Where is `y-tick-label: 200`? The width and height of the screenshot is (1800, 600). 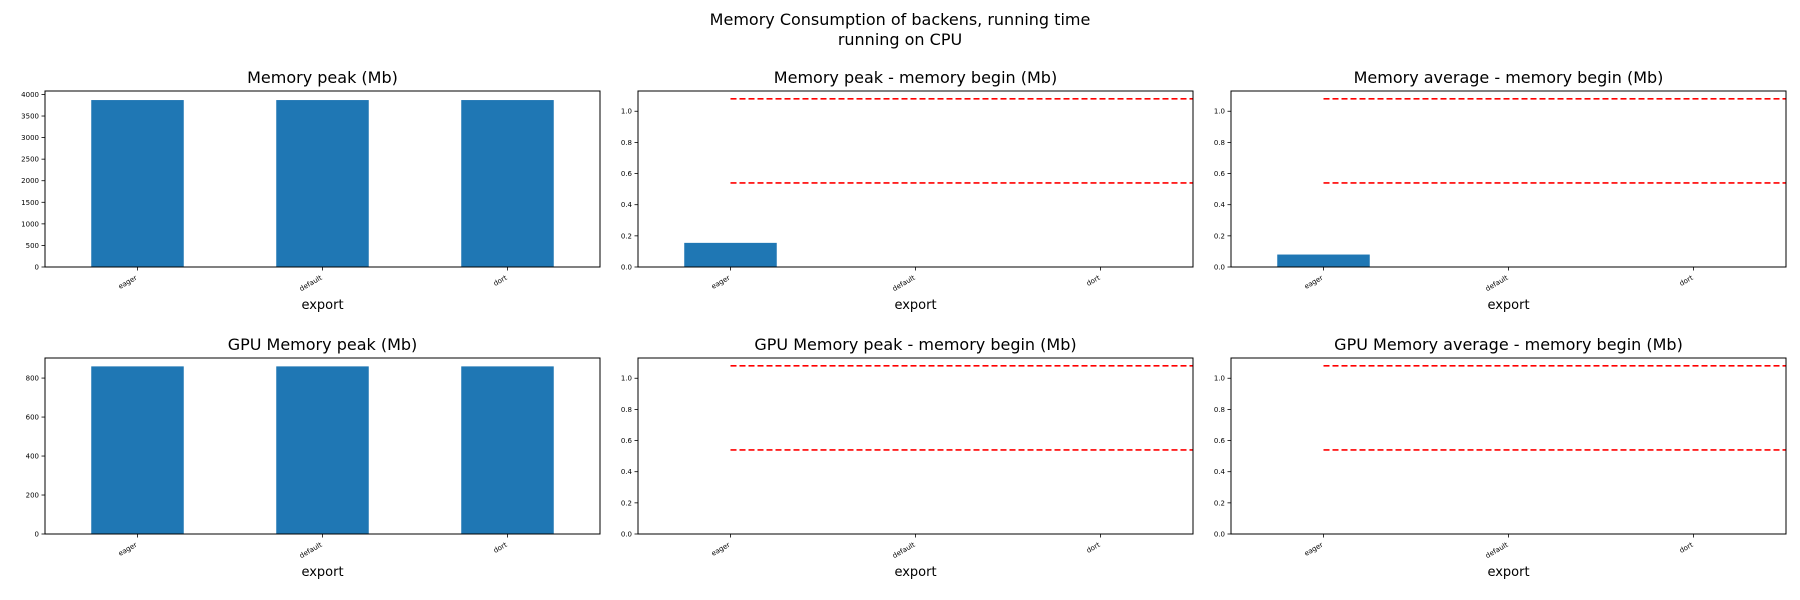
y-tick-label: 200 is located at coordinates (32, 496).